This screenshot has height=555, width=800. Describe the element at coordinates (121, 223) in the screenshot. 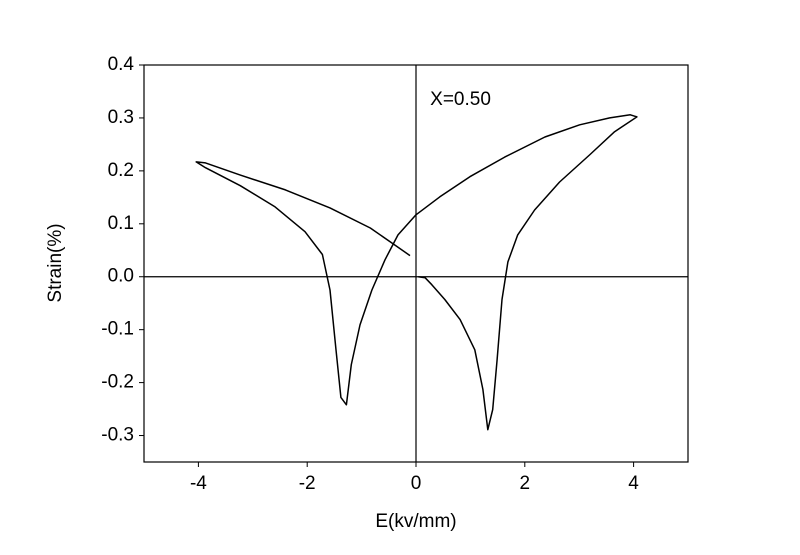

I see `y-tick-label: 0.1` at that location.